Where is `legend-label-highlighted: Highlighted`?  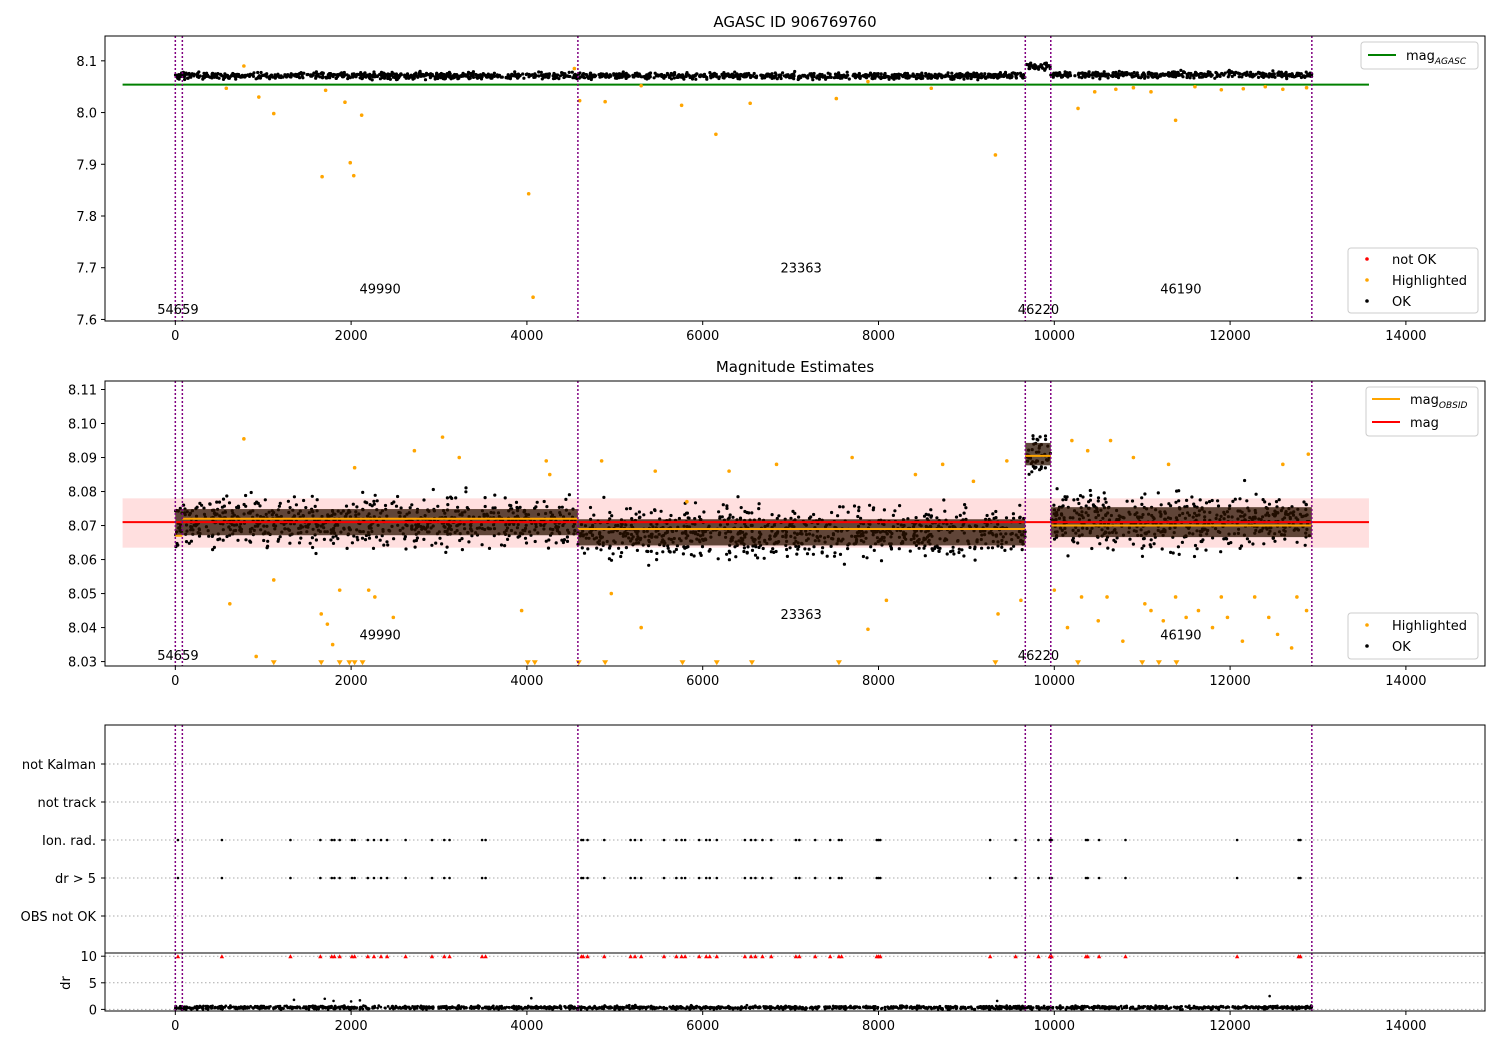 legend-label-highlighted: Highlighted is located at coordinates (1429, 626).